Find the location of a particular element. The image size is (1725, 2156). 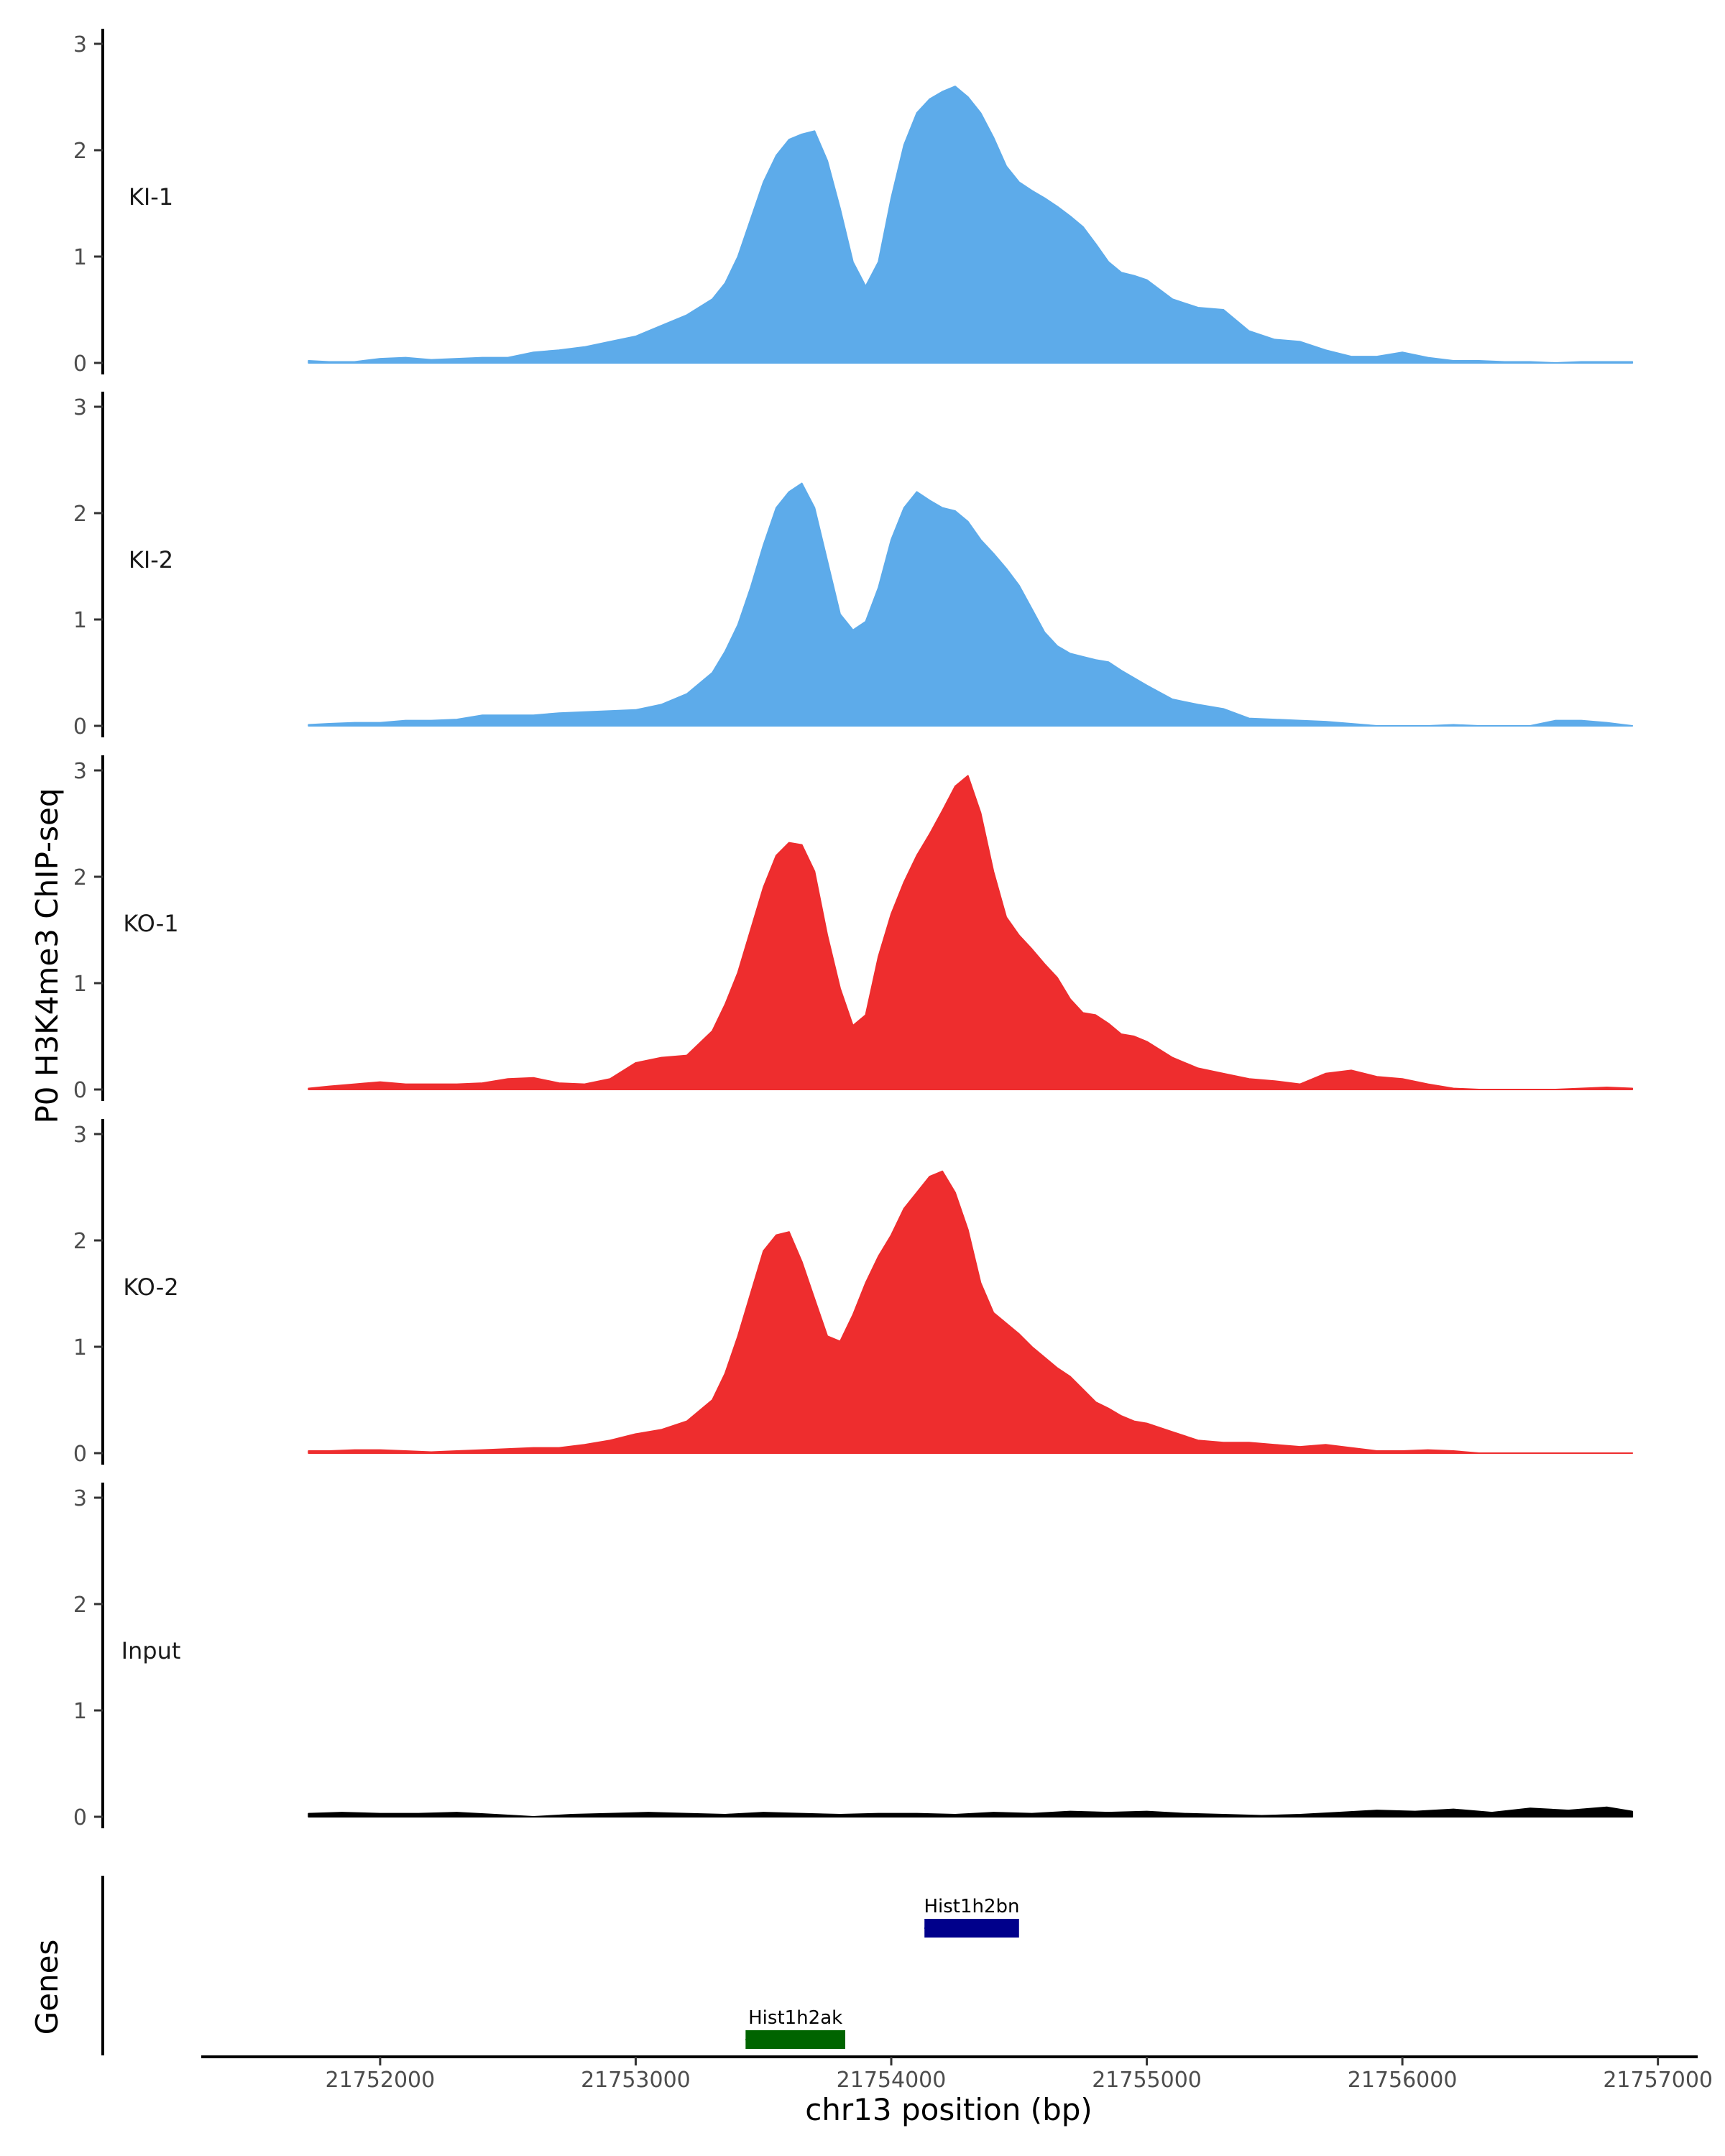

x-tick-label: 21755000 is located at coordinates (1147, 2080).